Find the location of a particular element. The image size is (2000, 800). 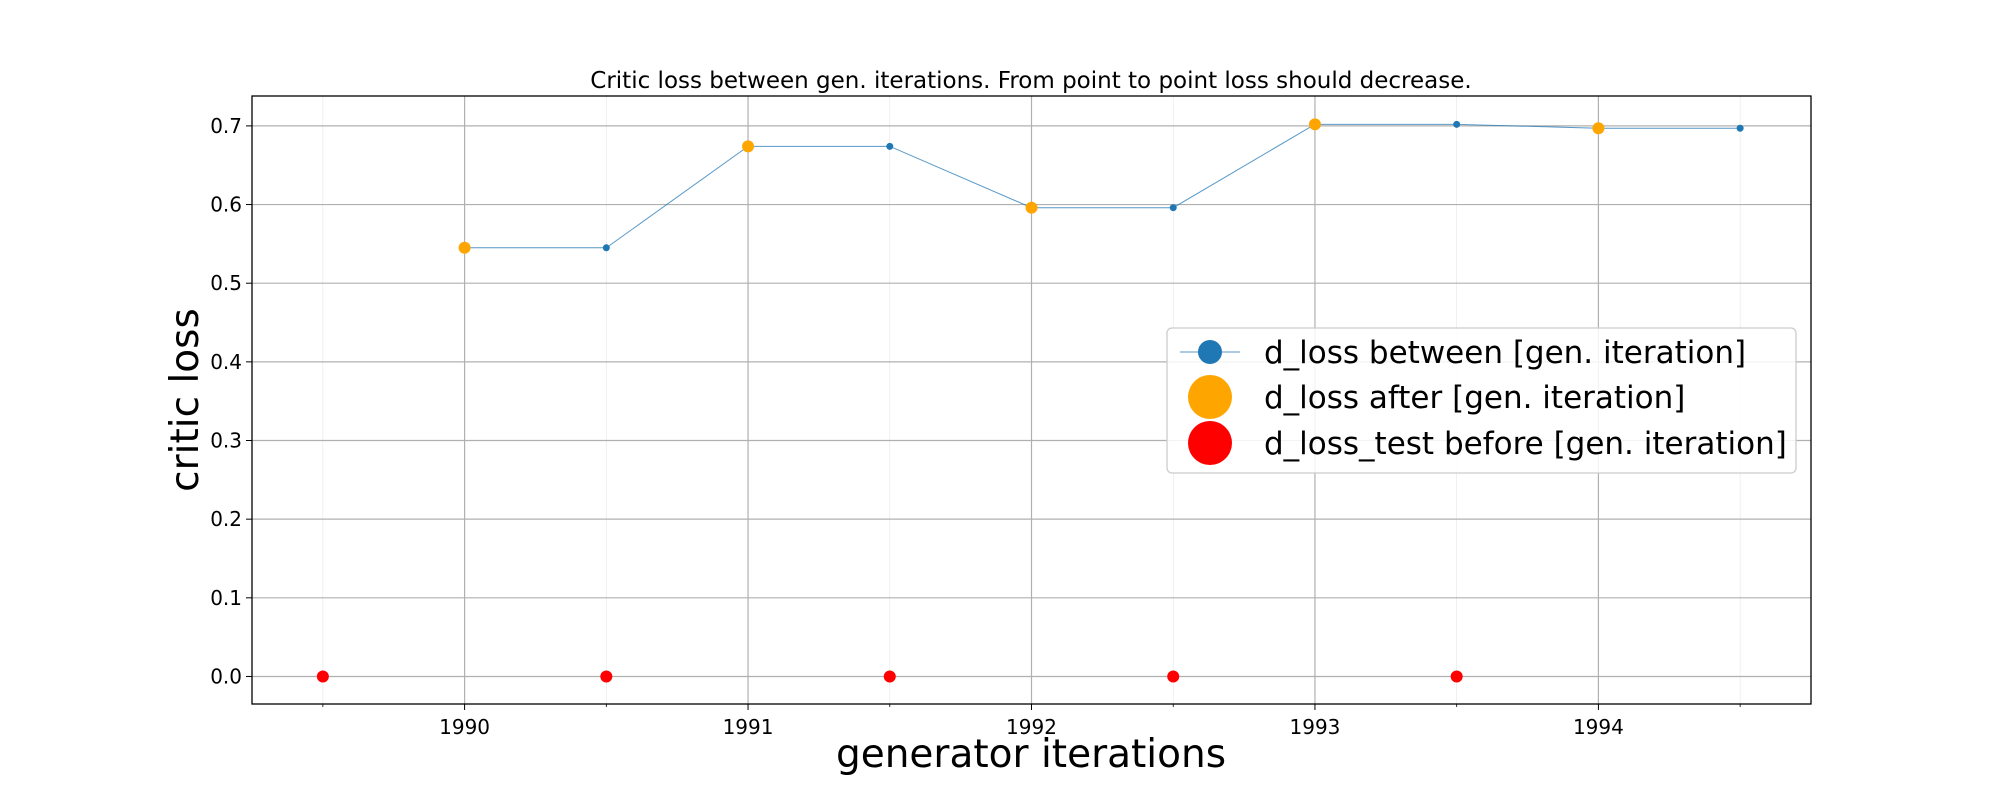

legend-box is located at coordinates (1481, 400).